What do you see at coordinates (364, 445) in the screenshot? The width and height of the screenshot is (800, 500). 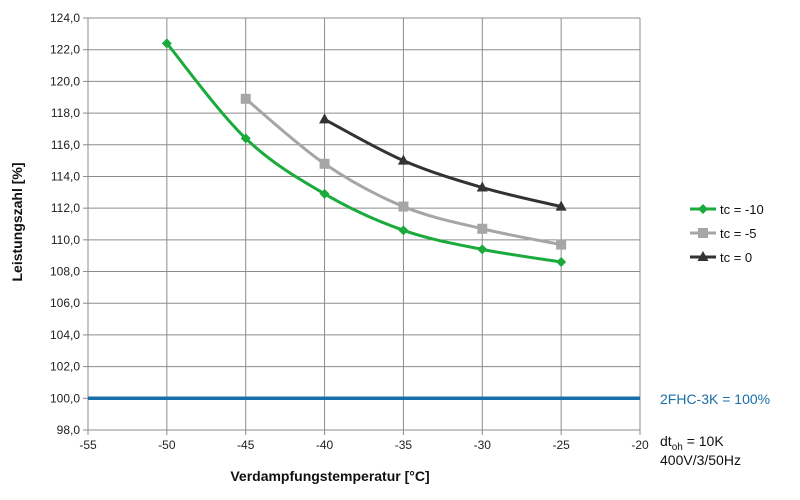 I see `x-tick-labels: -55 -50 -45 -40 -35 -30 -25 -20` at bounding box center [364, 445].